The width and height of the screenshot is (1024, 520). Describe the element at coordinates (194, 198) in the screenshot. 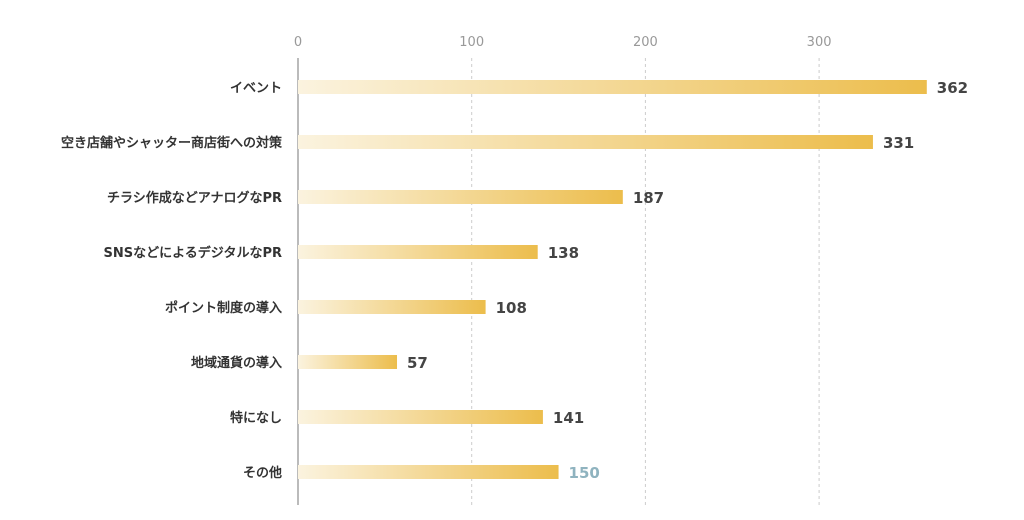

I see `category-label: チラシ作成などアナログなPR` at that location.